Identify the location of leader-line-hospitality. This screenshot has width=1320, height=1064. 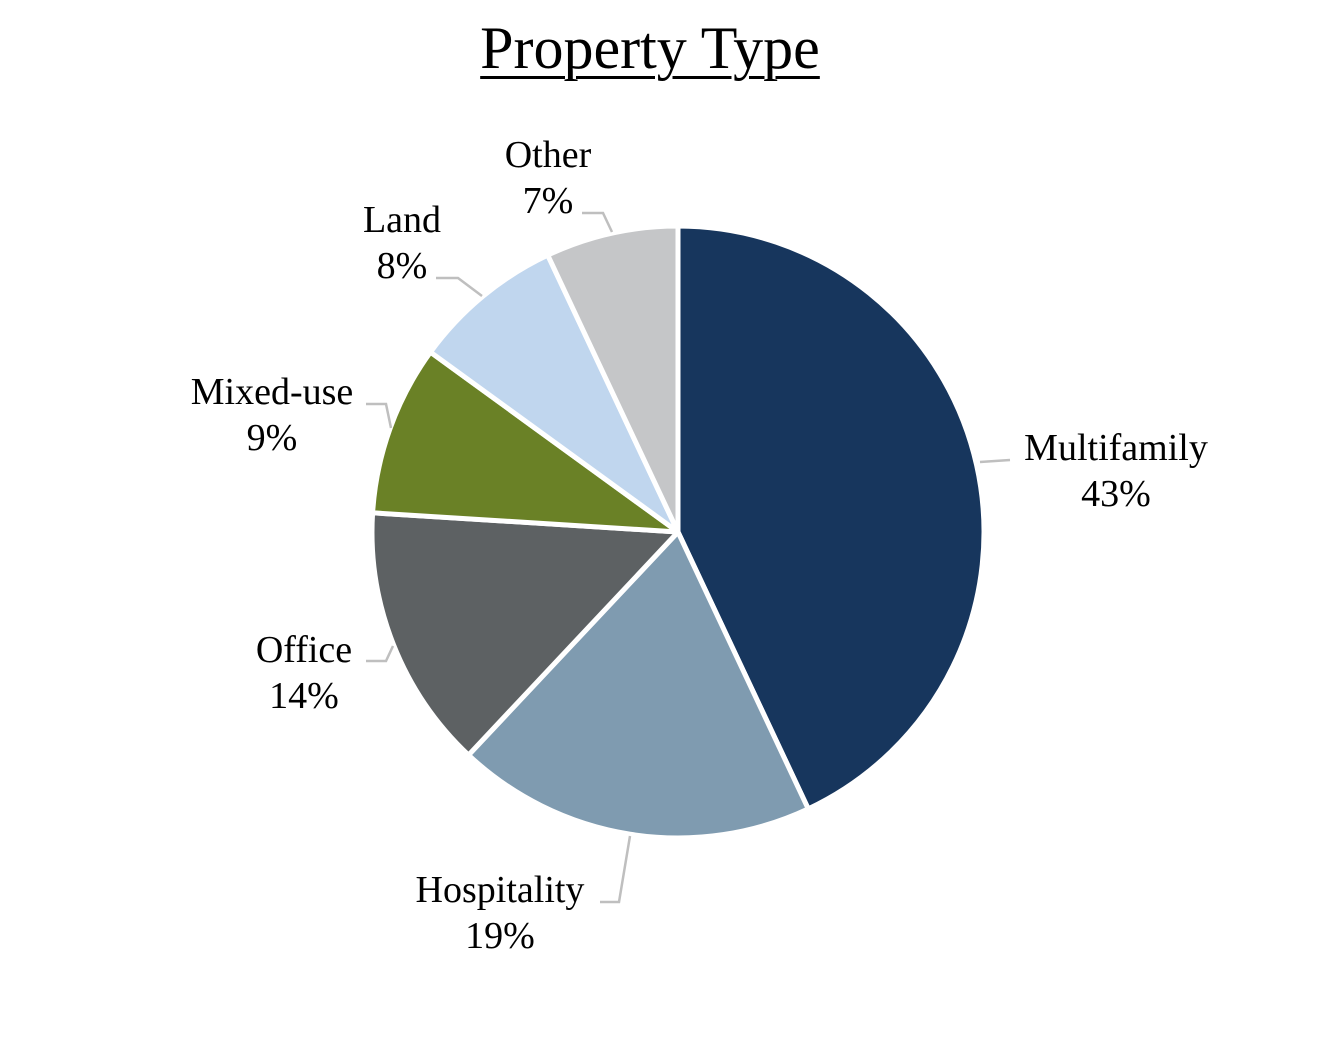
(616, 869).